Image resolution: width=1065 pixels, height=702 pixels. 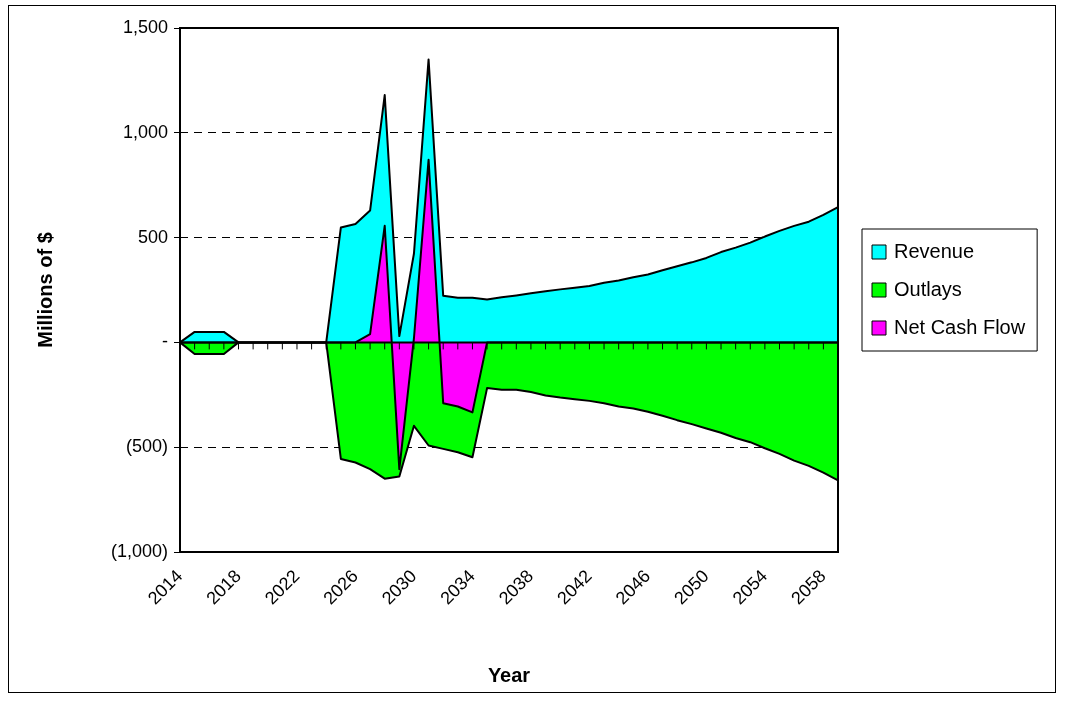 I want to click on y-tick-label: 1,000, so click(x=145, y=131).